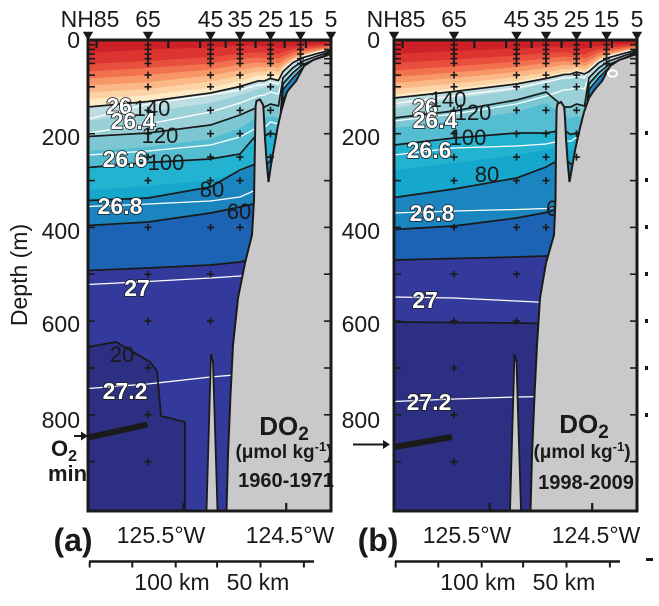 The width and height of the screenshot is (659, 606). Describe the element at coordinates (586, 483) in the screenshot. I see `svg-text: 1998-2009` at that location.